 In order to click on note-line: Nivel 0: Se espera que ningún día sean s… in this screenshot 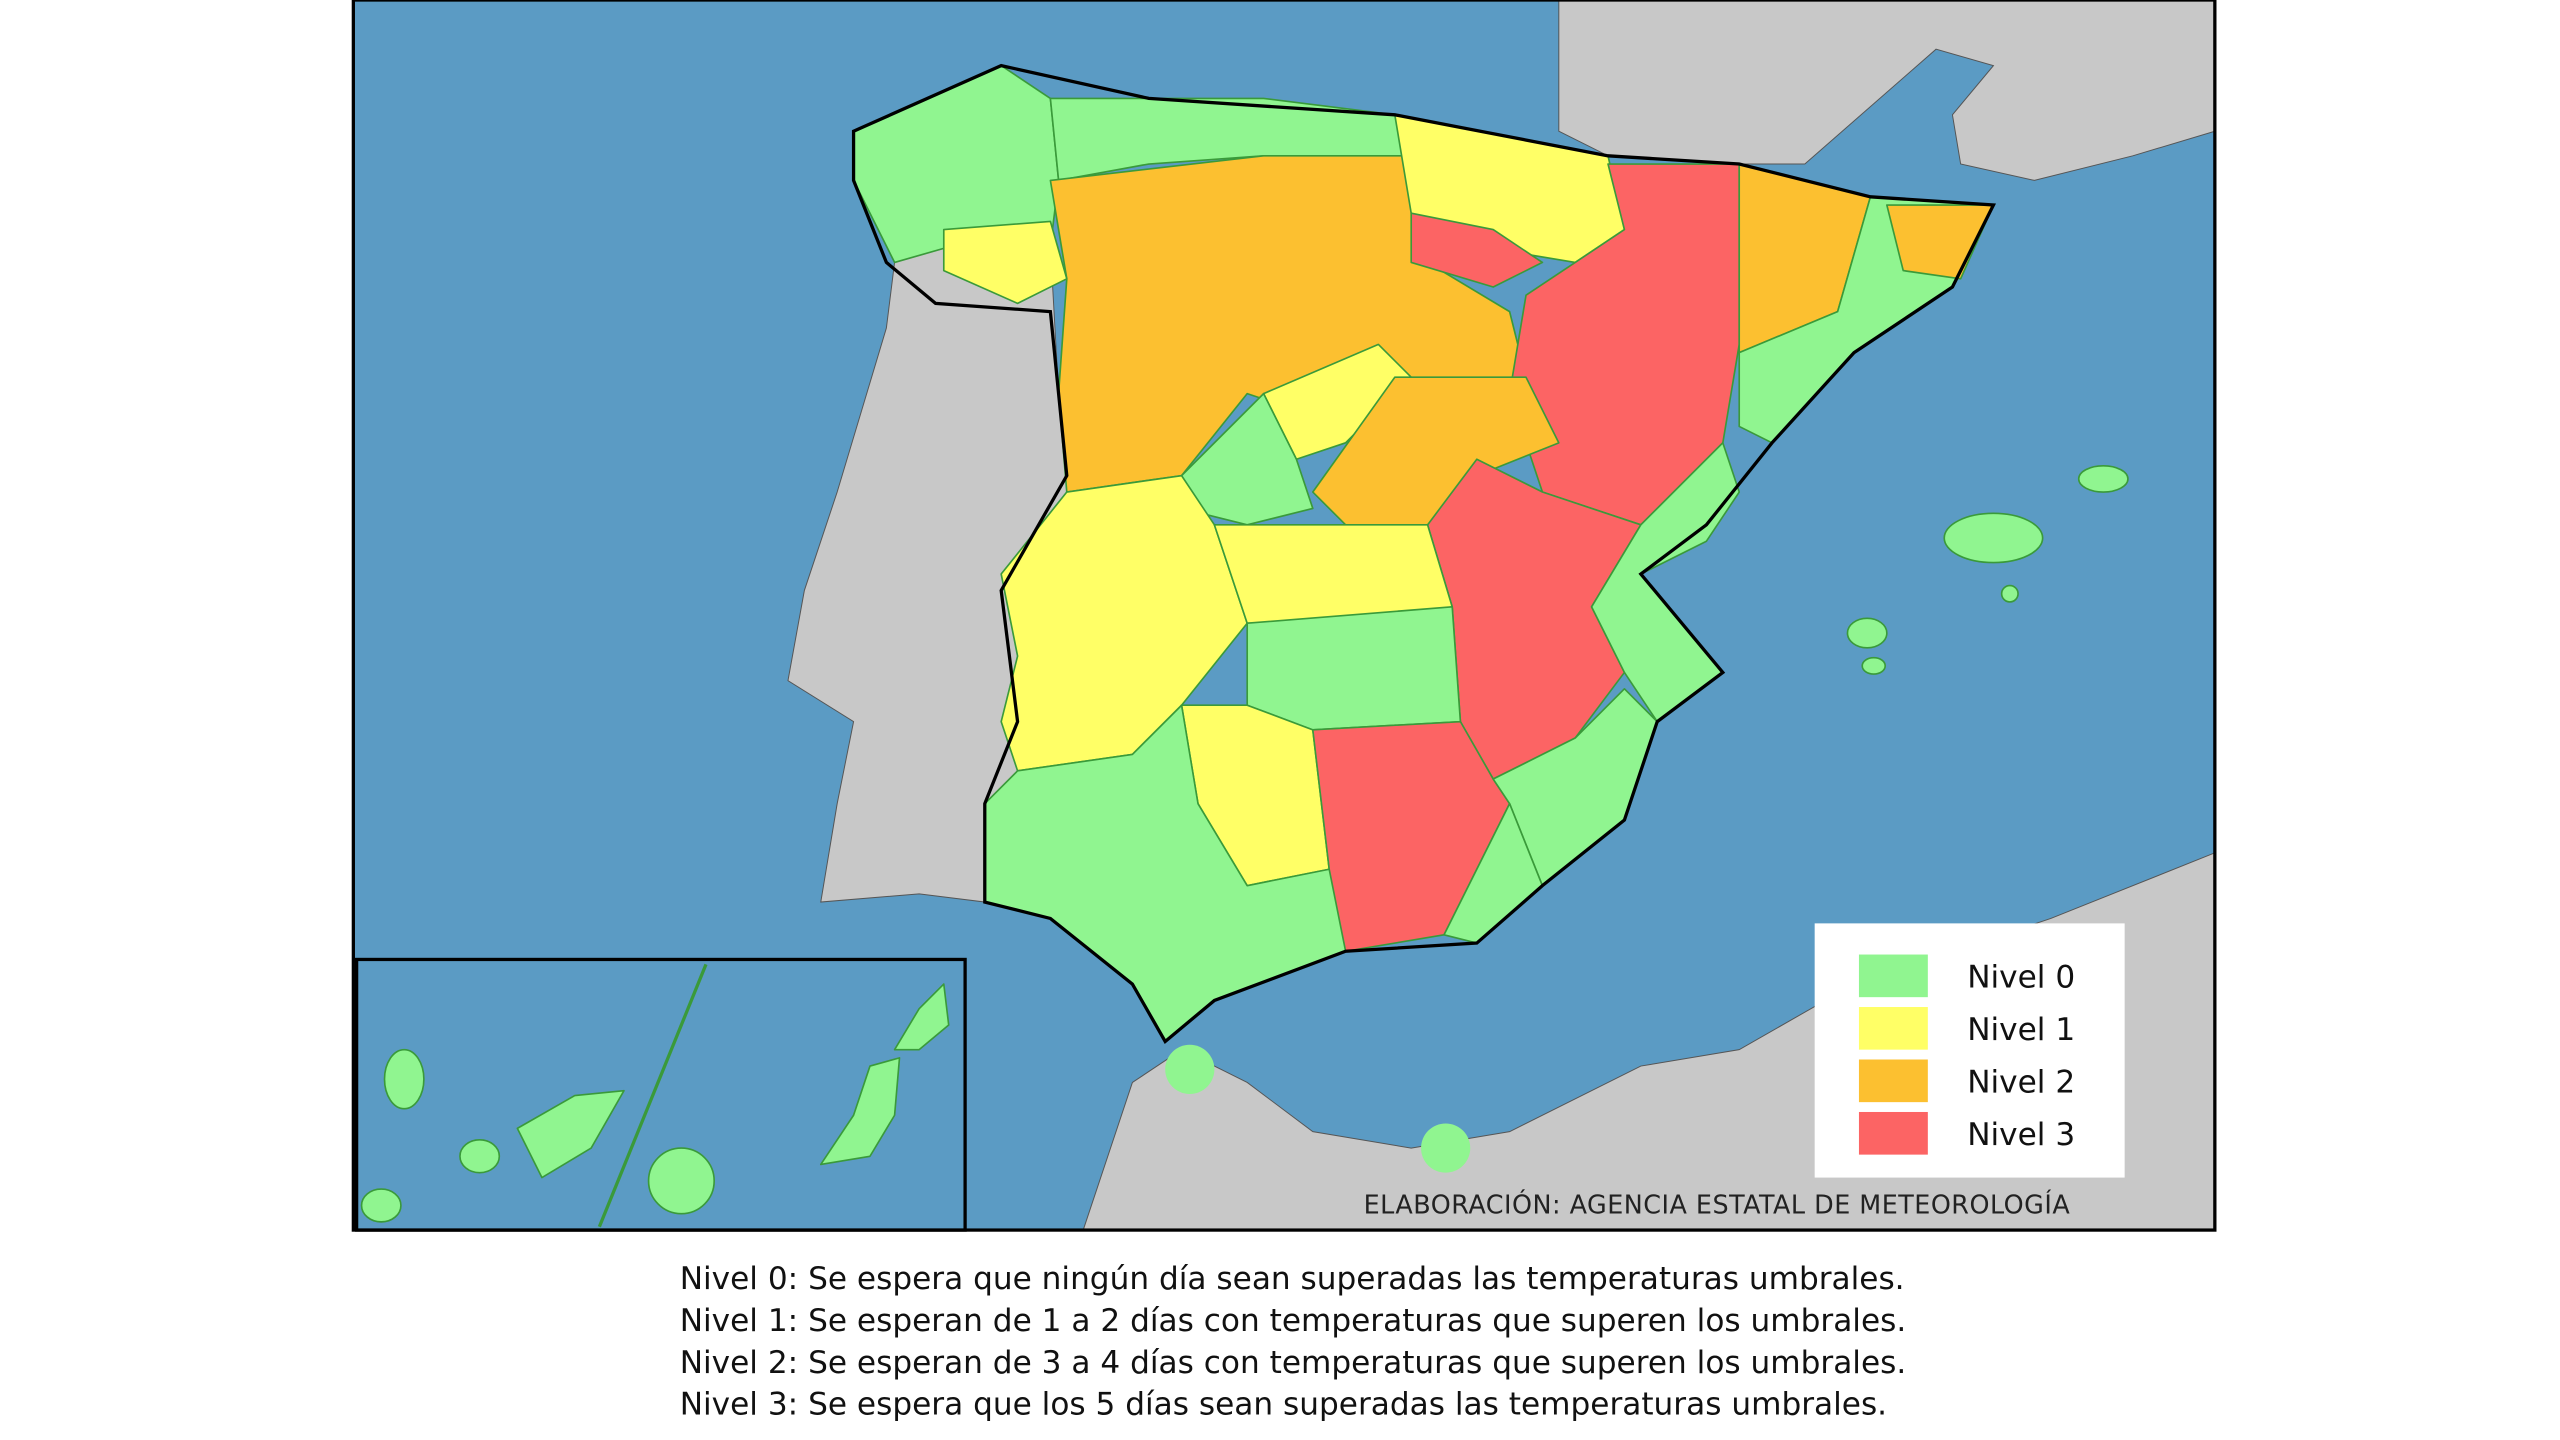, I will do `click(1292, 1279)`.